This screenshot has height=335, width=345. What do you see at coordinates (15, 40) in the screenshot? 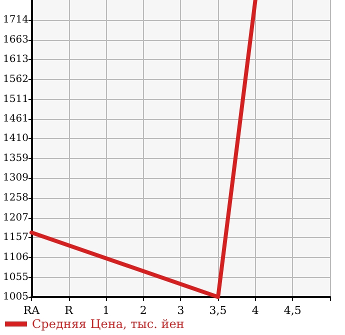
I see `y-tick-label: 1663` at bounding box center [15, 40].